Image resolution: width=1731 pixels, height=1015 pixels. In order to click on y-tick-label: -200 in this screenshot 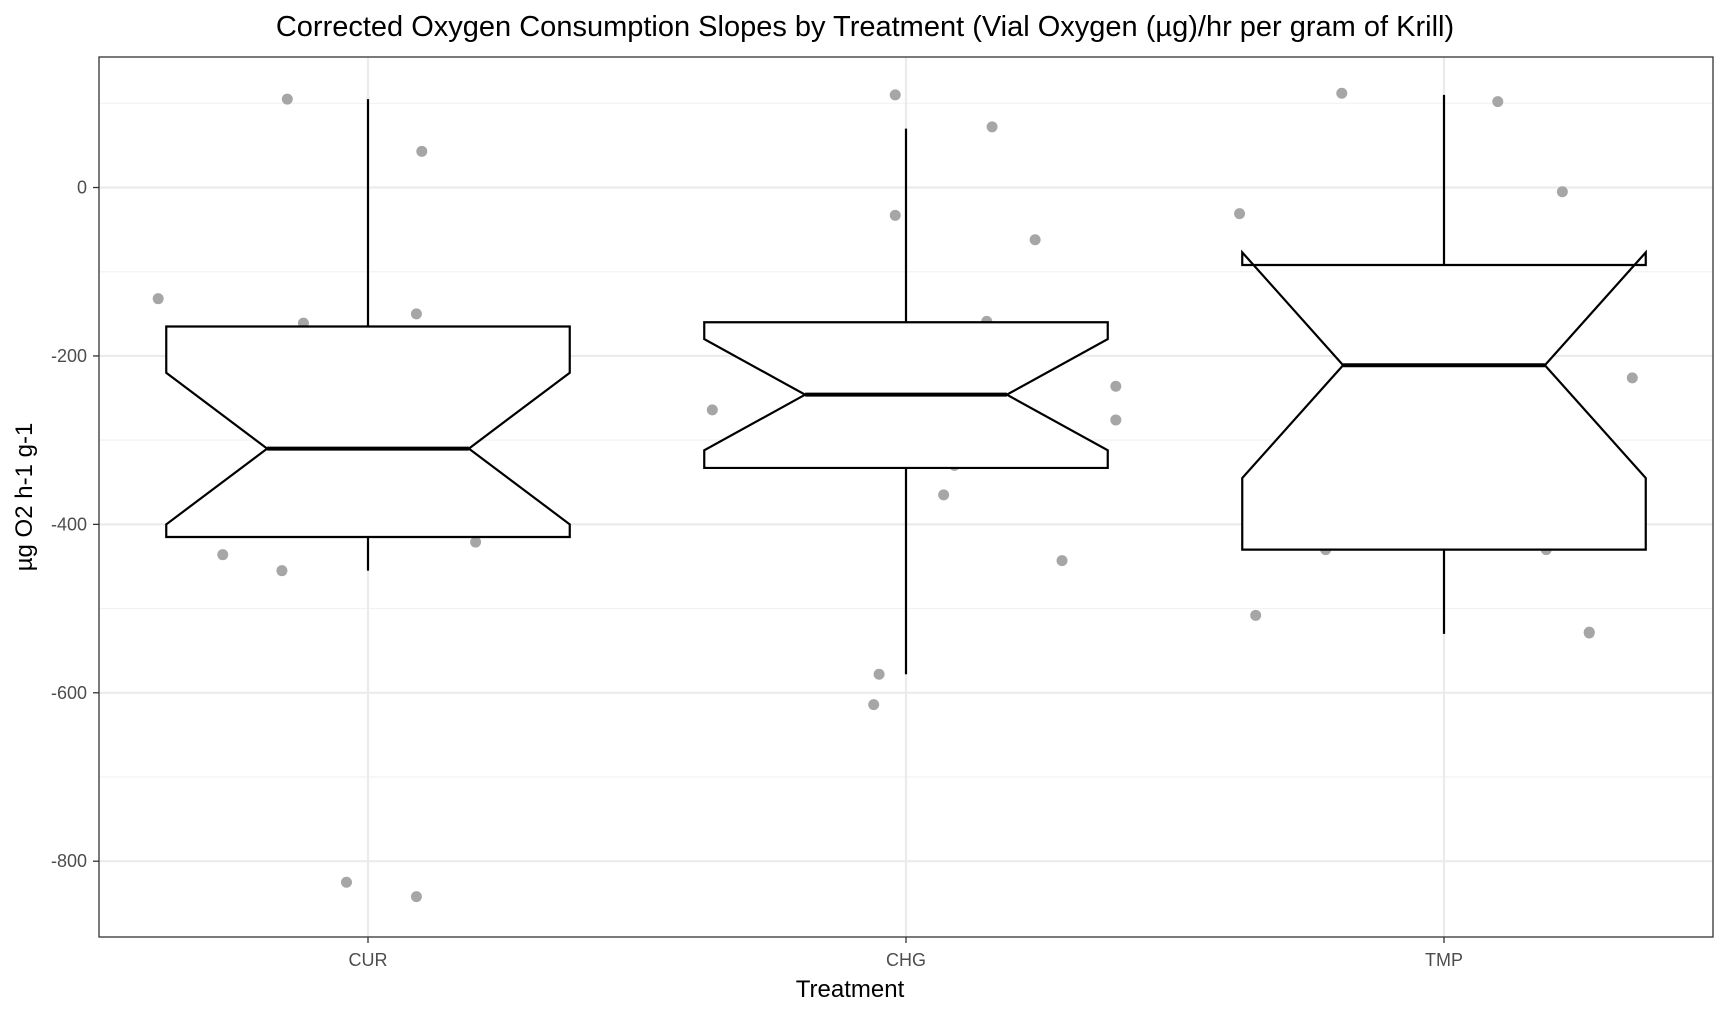, I will do `click(69, 356)`.